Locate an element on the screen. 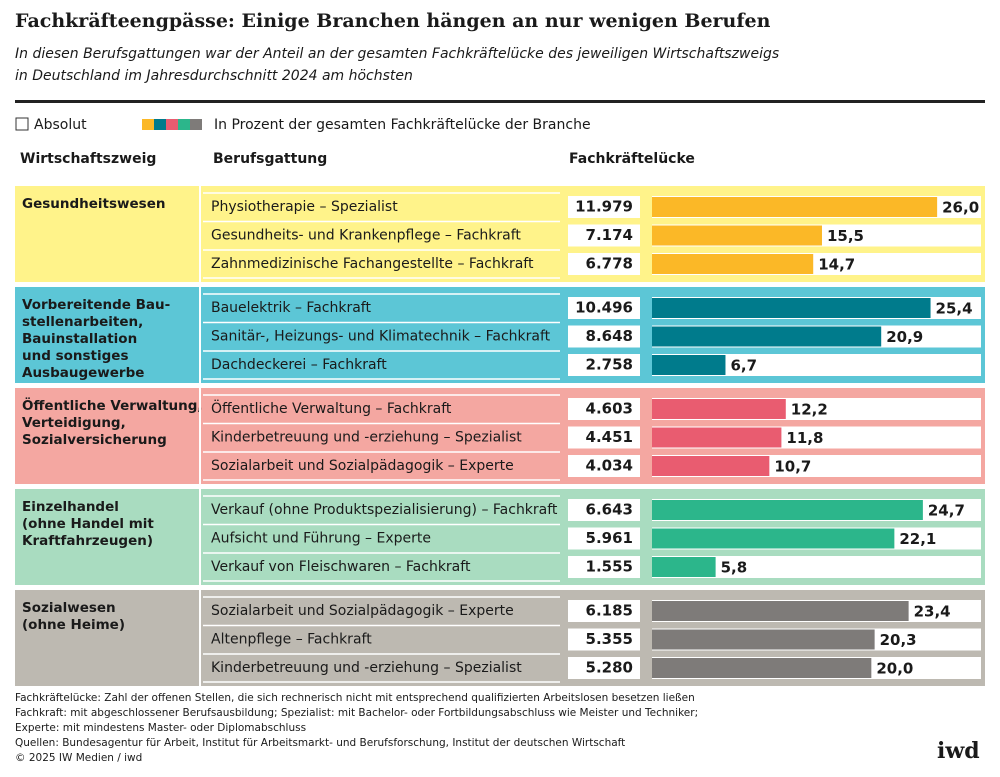 This screenshot has width=1000, height=777. absolute-value: 7.174 is located at coordinates (609, 235).